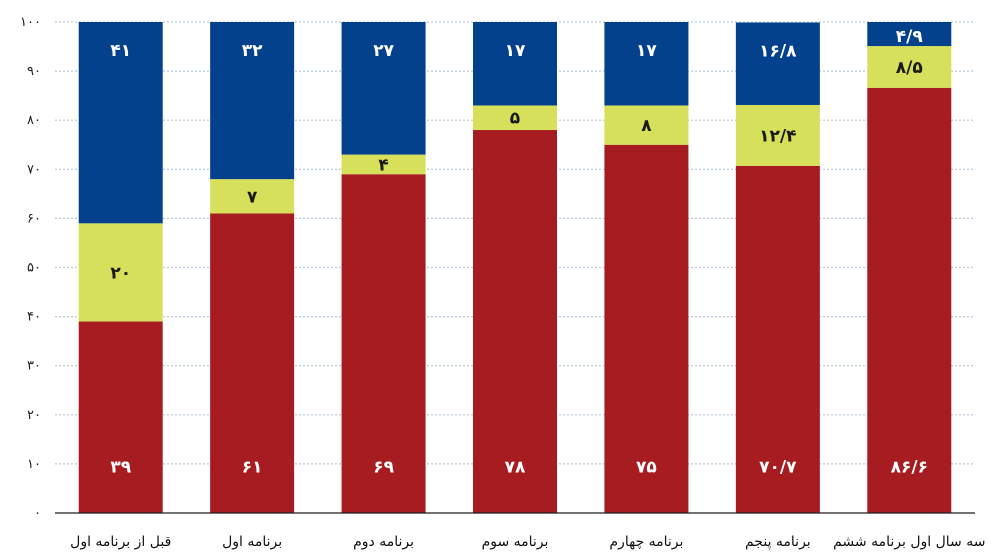 The image size is (999, 557). Describe the element at coordinates (778, 467) in the screenshot. I see `data-label: ۷۰/۷` at that location.